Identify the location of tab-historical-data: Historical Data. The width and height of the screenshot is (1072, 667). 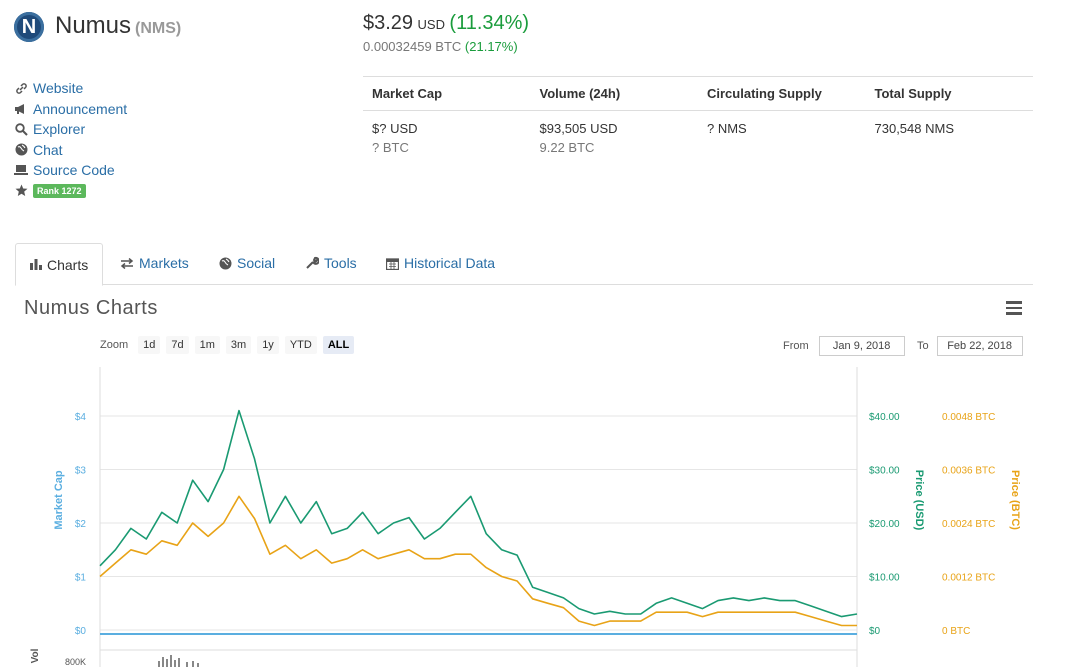
(440, 263).